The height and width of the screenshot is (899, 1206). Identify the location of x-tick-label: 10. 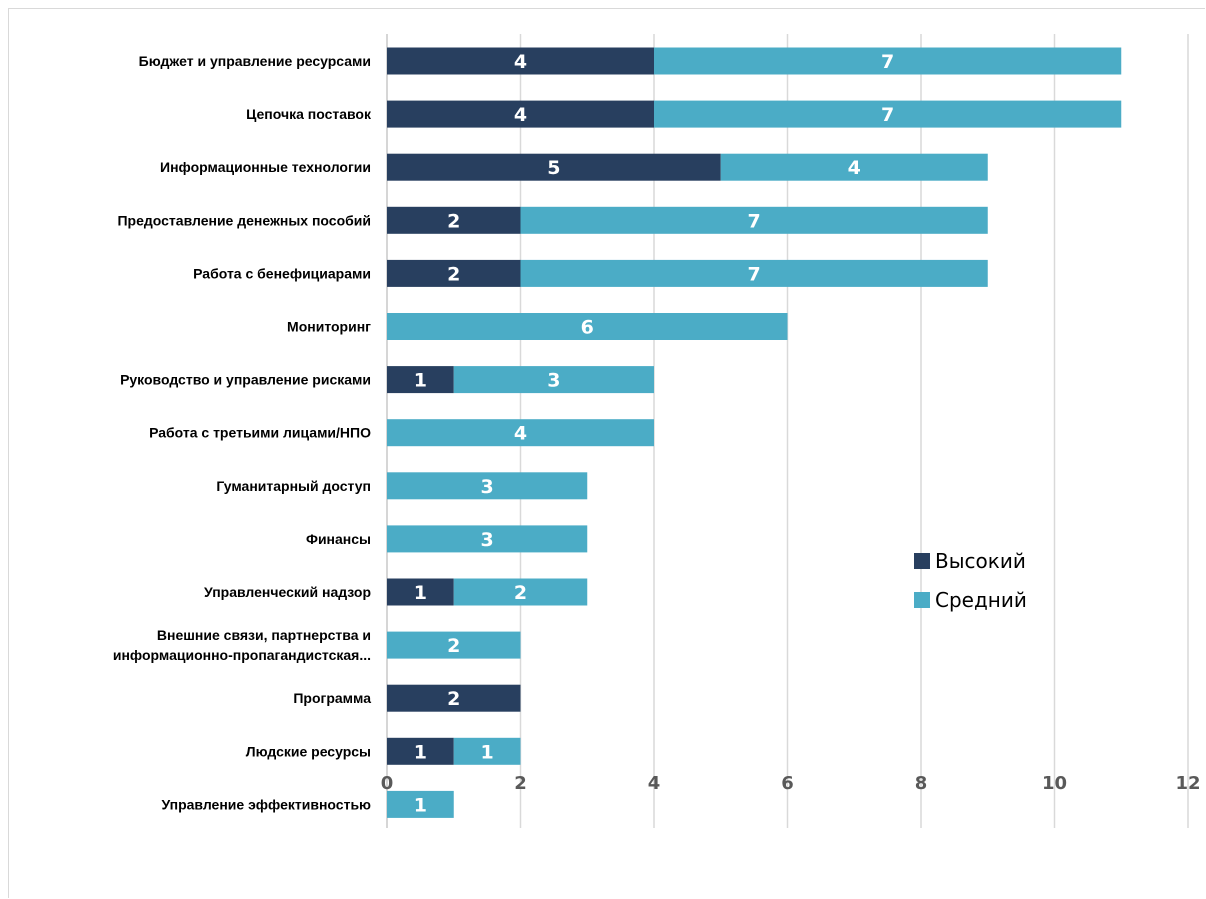
(1054, 783).